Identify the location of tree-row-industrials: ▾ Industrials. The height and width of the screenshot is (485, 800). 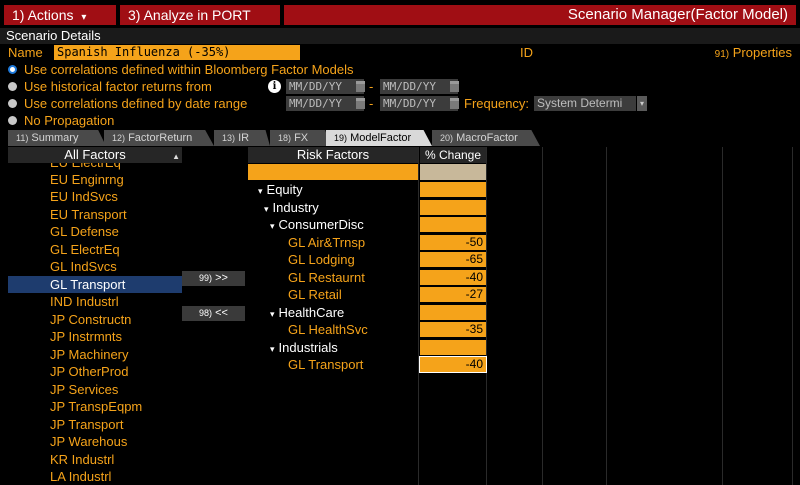
(523, 347).